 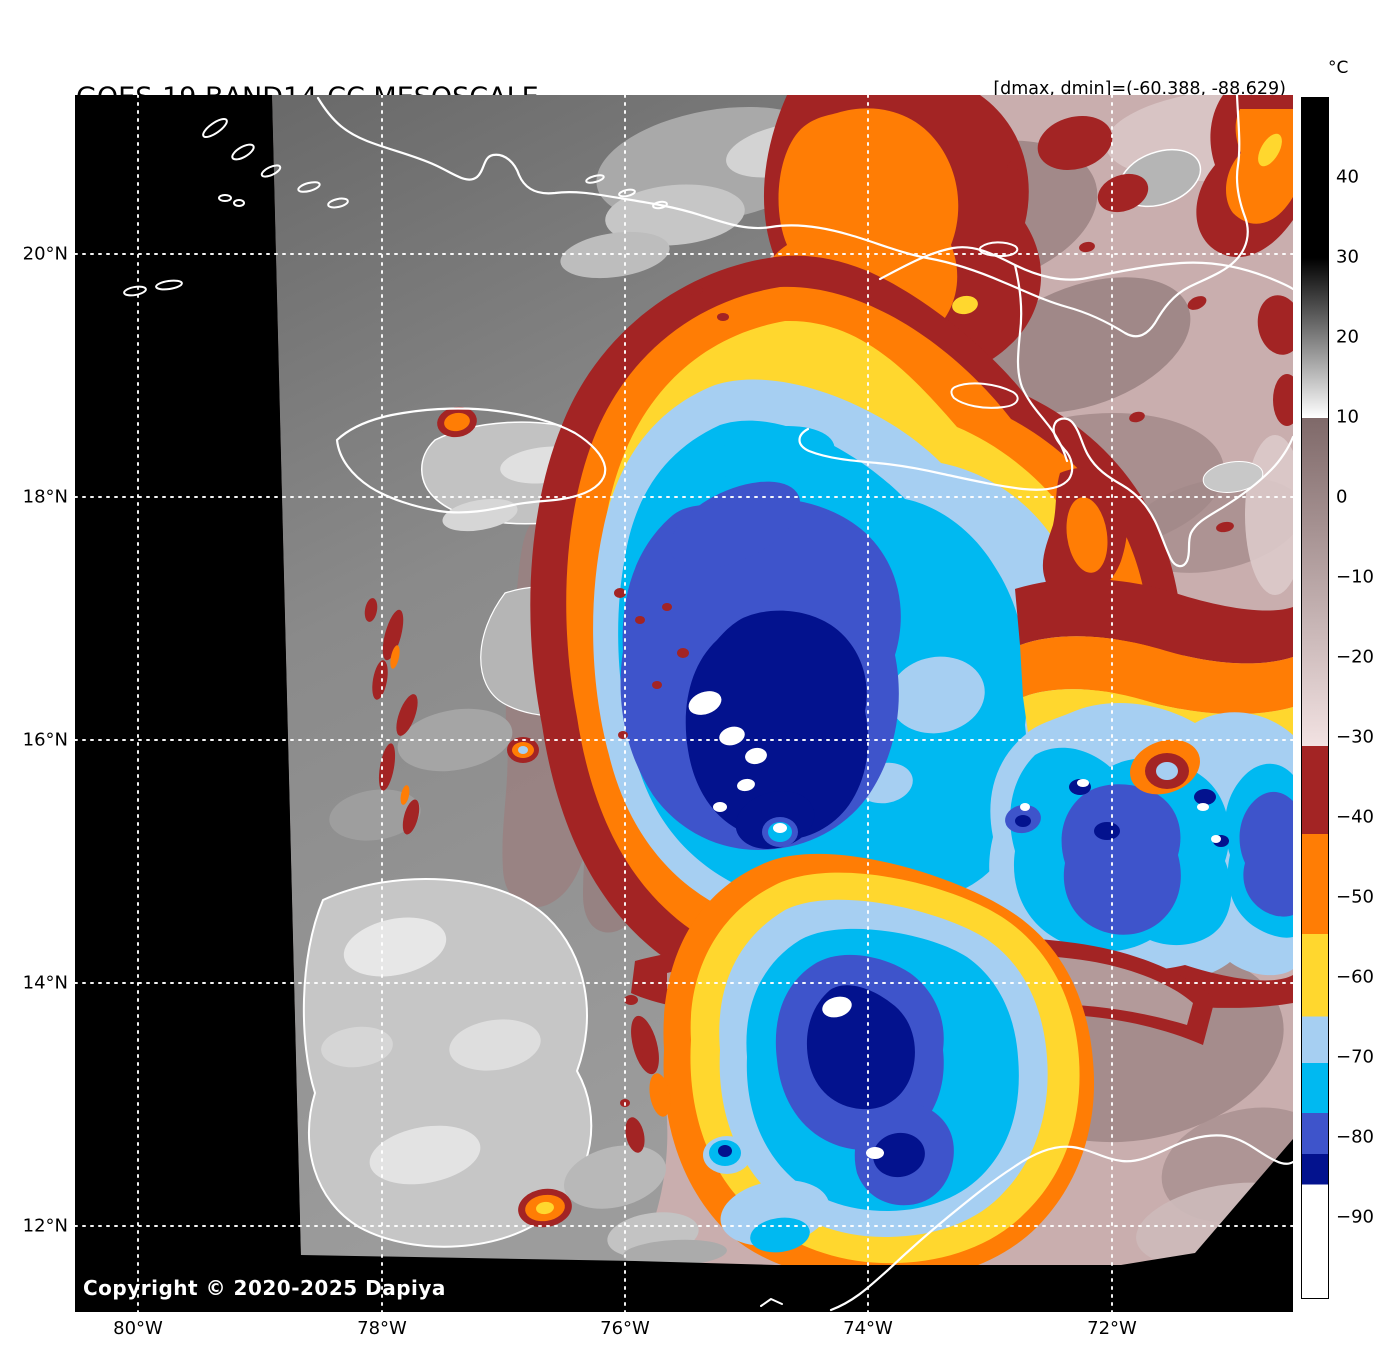 What do you see at coordinates (45, 1226) in the screenshot?
I see `y-tick-12°N: 12°N` at bounding box center [45, 1226].